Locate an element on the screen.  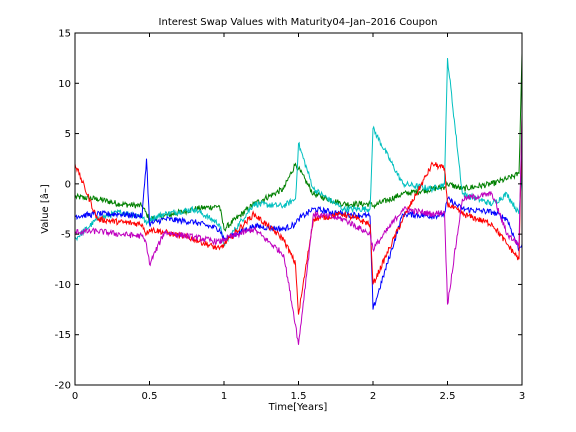
y-tick-label: 10 is located at coordinates (64, 84).